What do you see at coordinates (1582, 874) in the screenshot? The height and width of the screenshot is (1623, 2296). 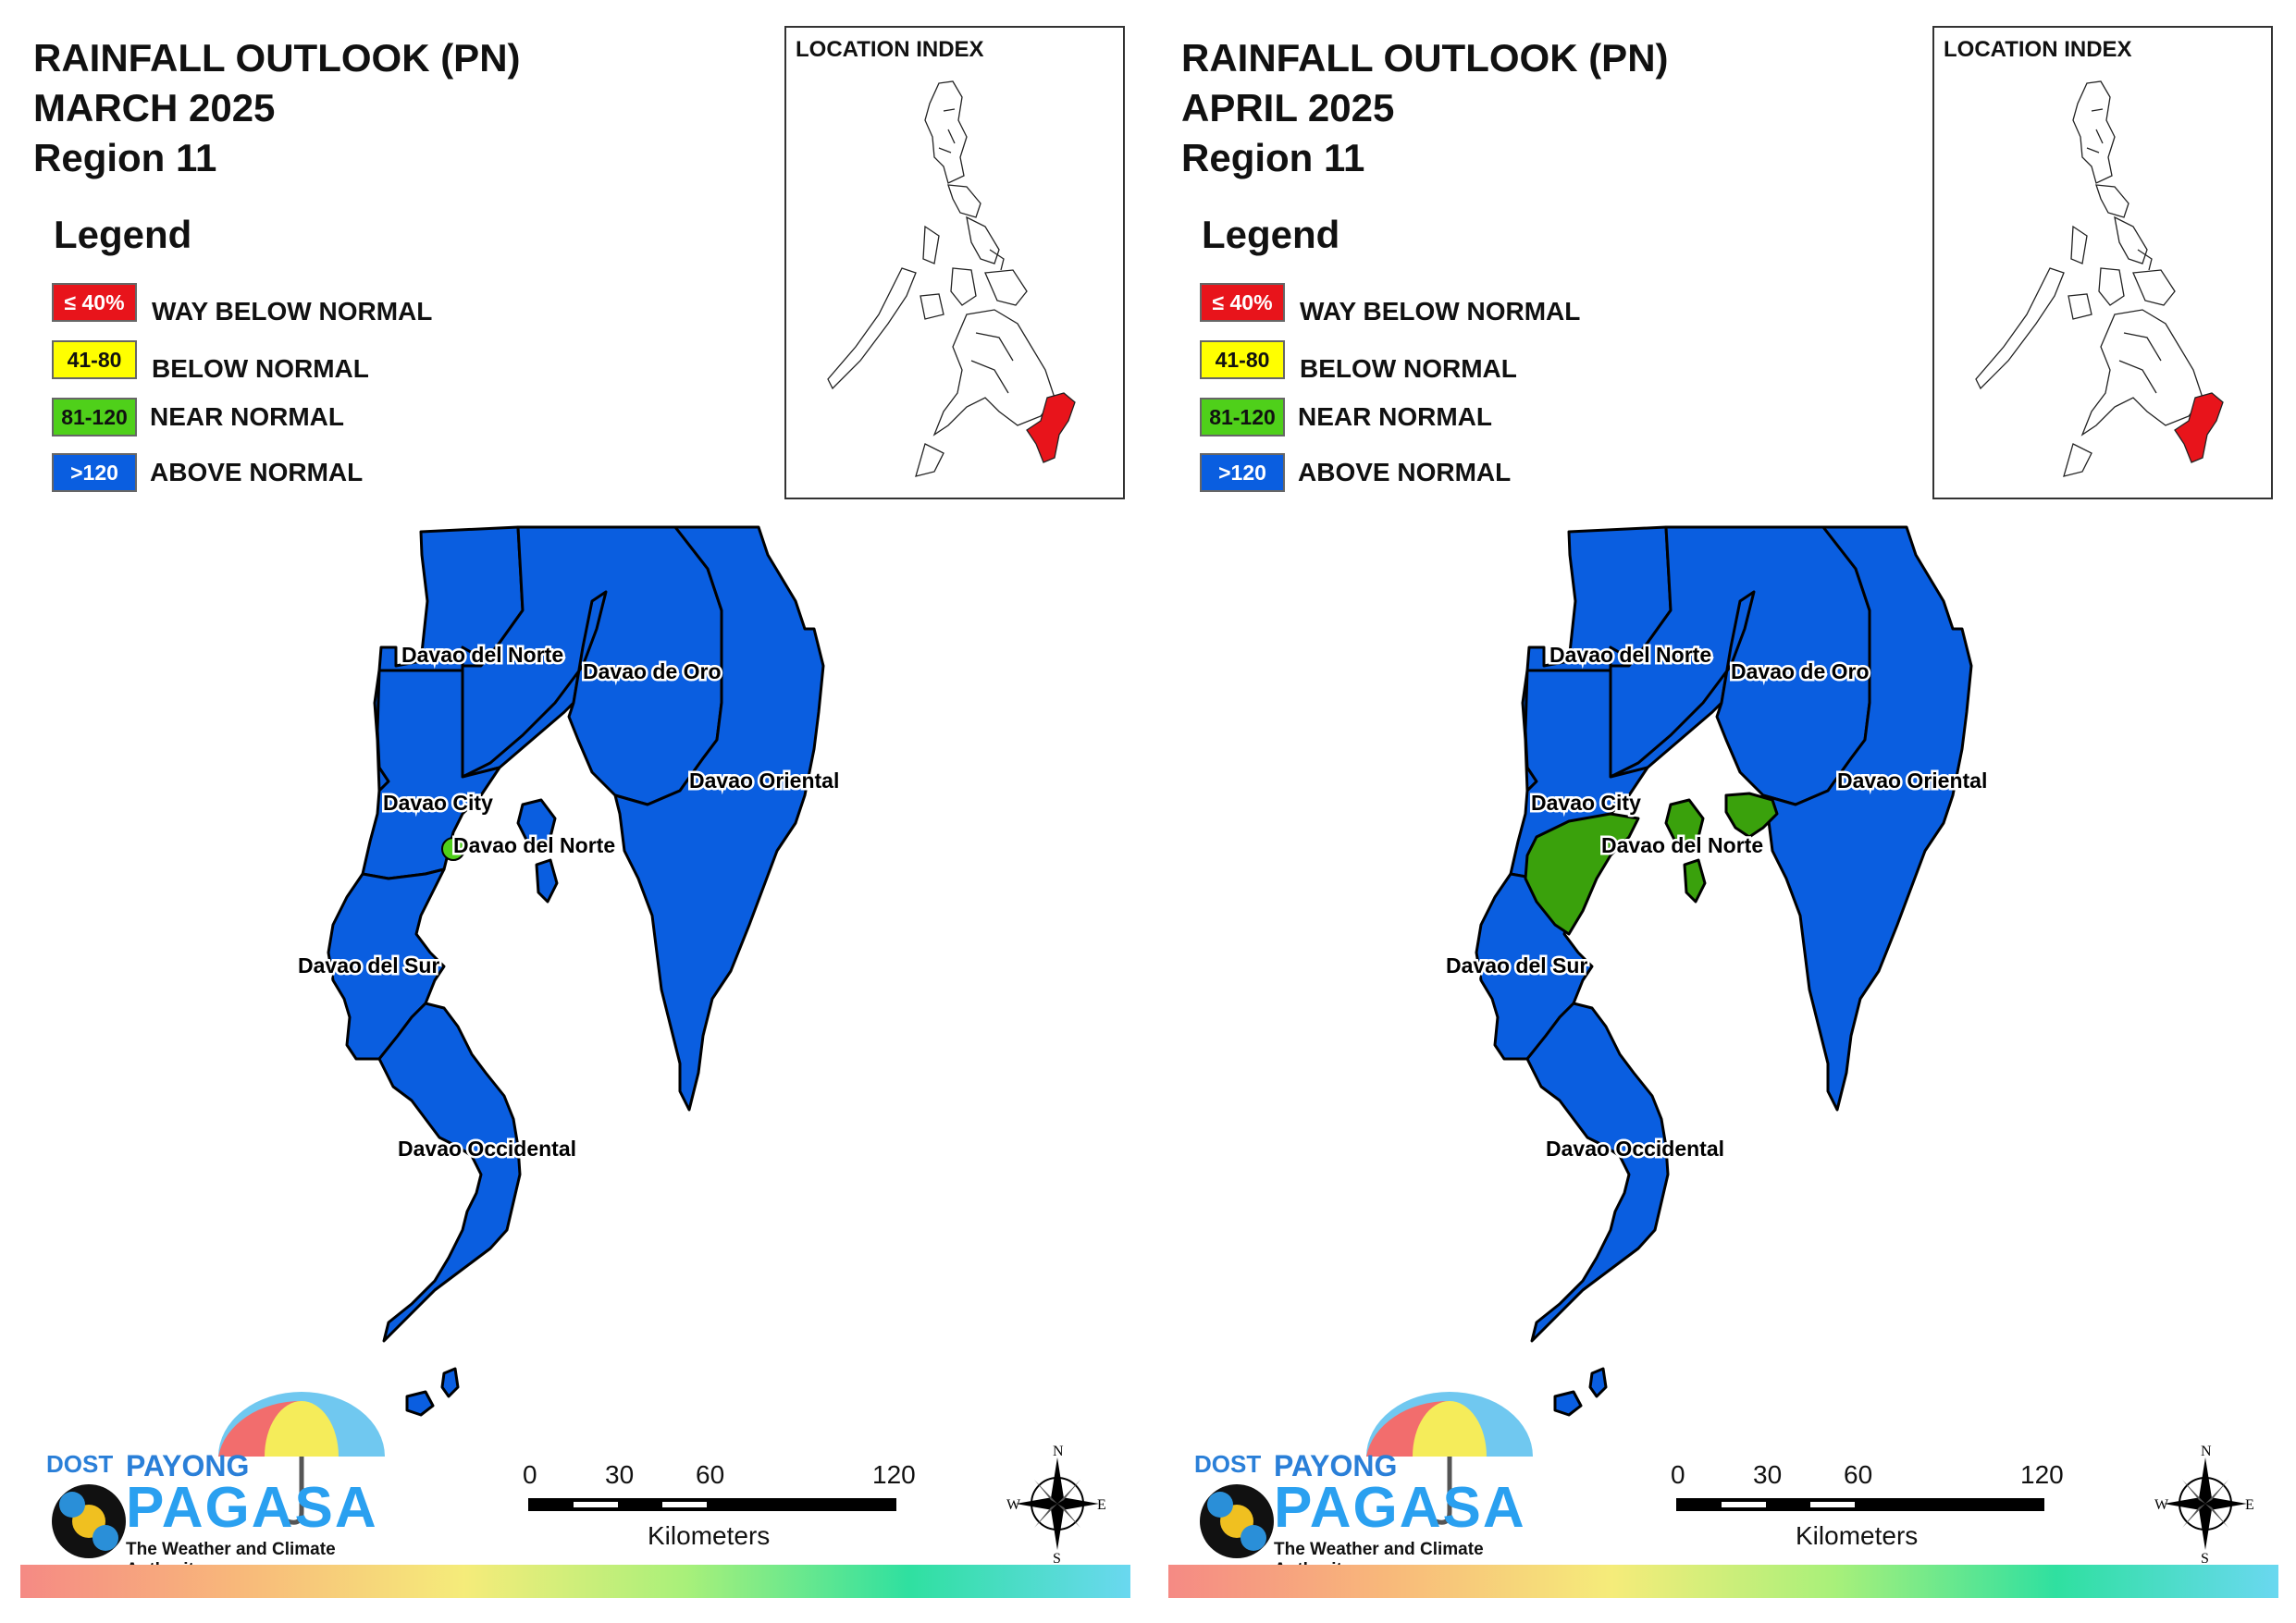 I see `near-normal-area-davao-city` at bounding box center [1582, 874].